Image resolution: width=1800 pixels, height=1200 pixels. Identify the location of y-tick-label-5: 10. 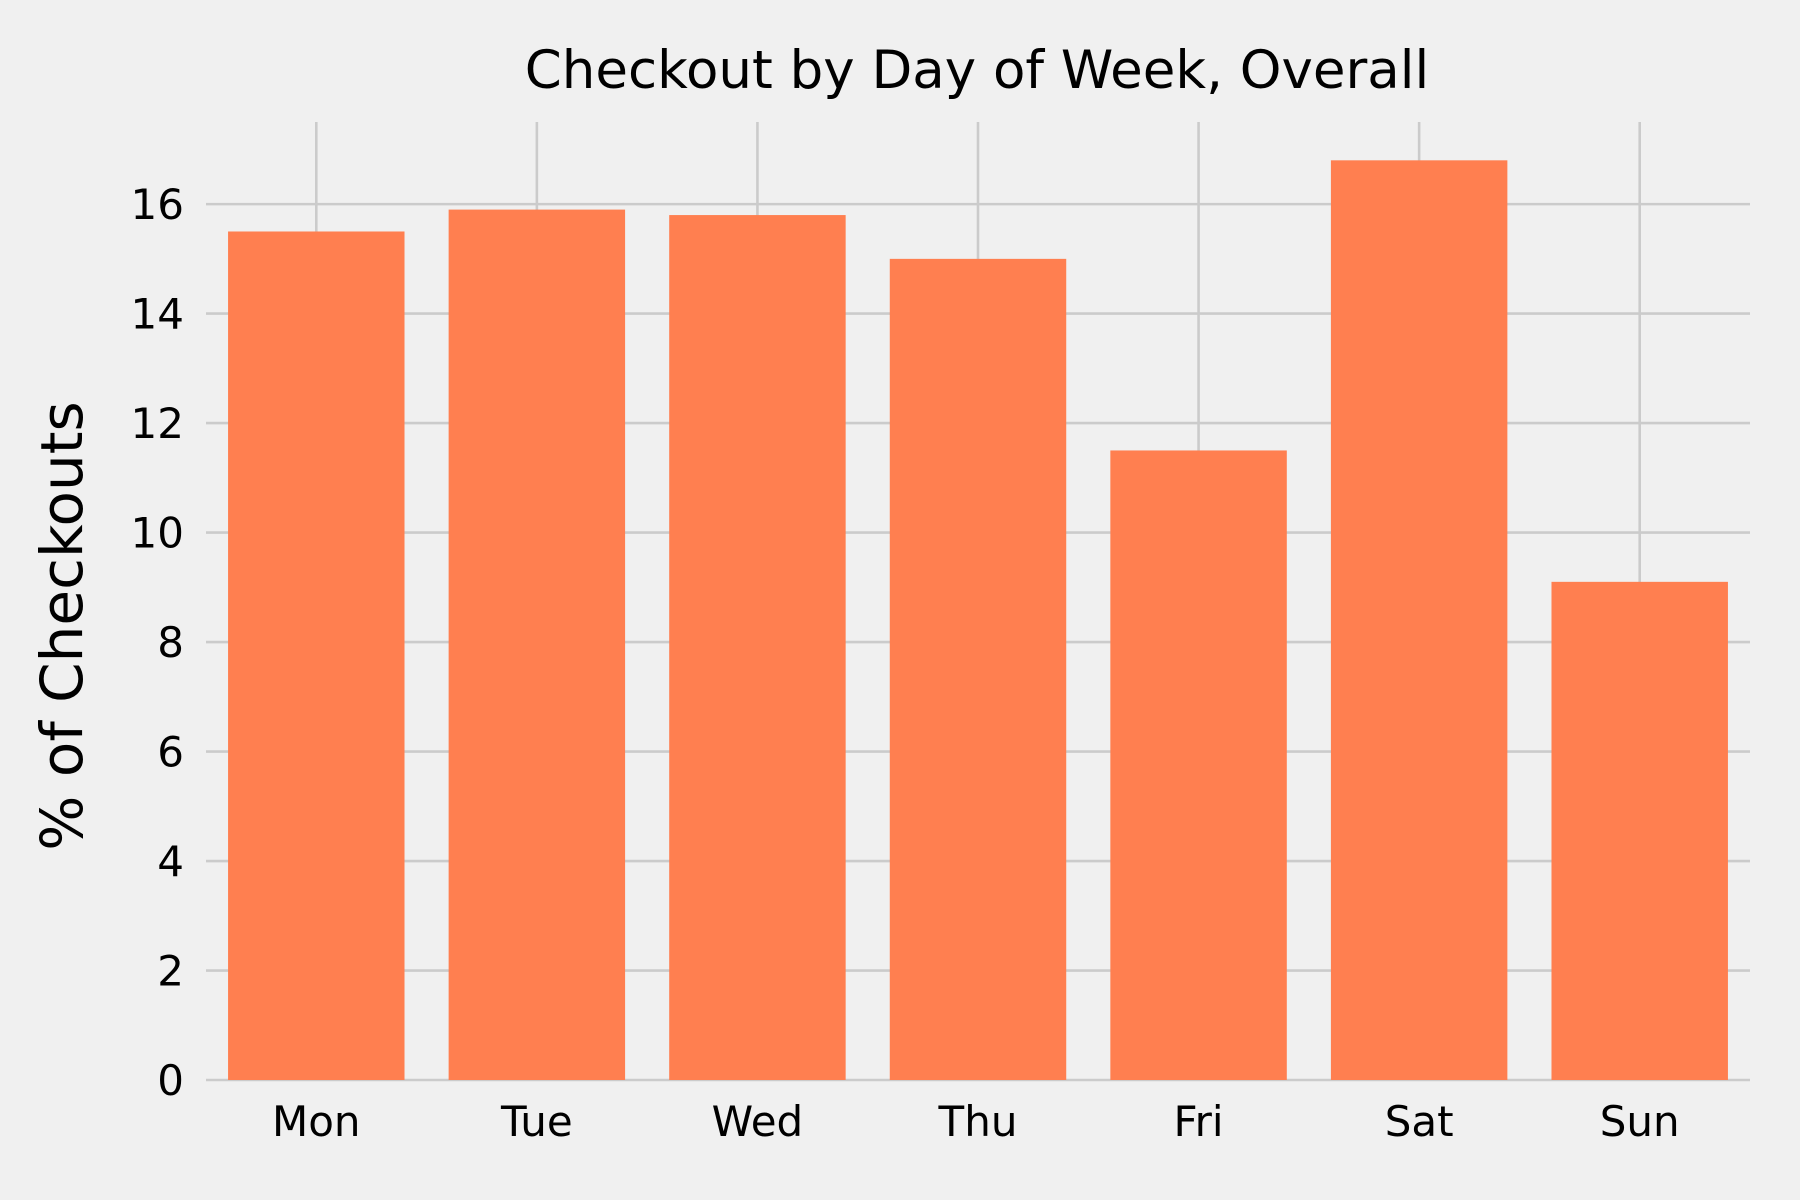
(157, 533).